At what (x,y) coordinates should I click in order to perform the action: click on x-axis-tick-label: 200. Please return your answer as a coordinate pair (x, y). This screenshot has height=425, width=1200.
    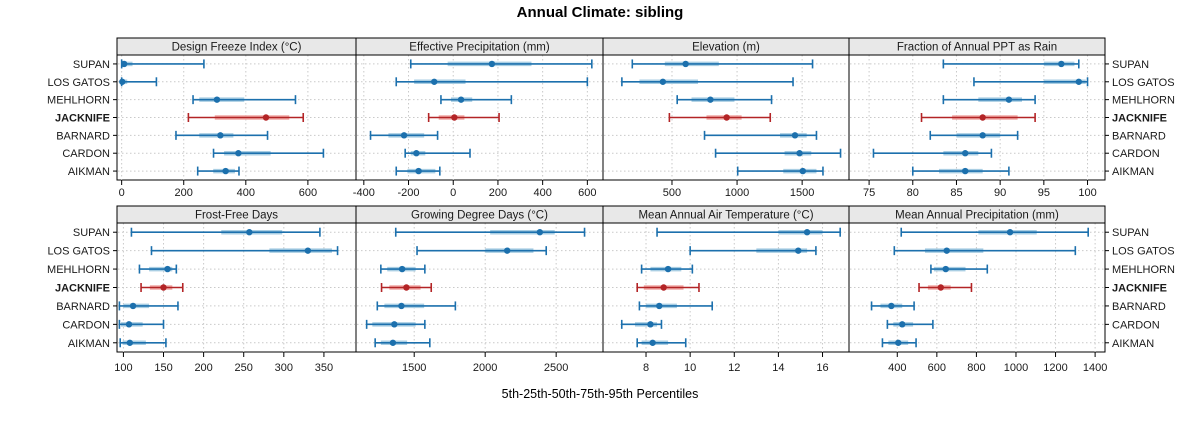
    Looking at the image, I should click on (498, 193).